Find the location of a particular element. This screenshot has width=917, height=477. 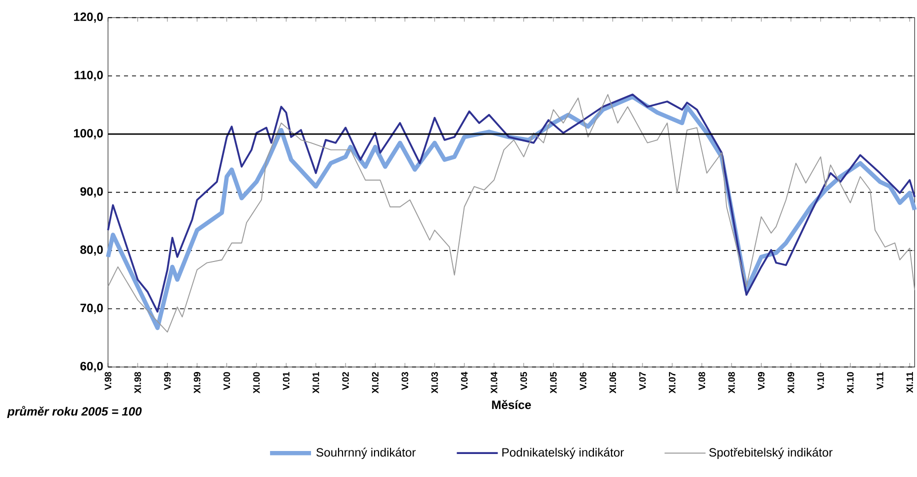

x-tick-label: XI.09 is located at coordinates (791, 383).